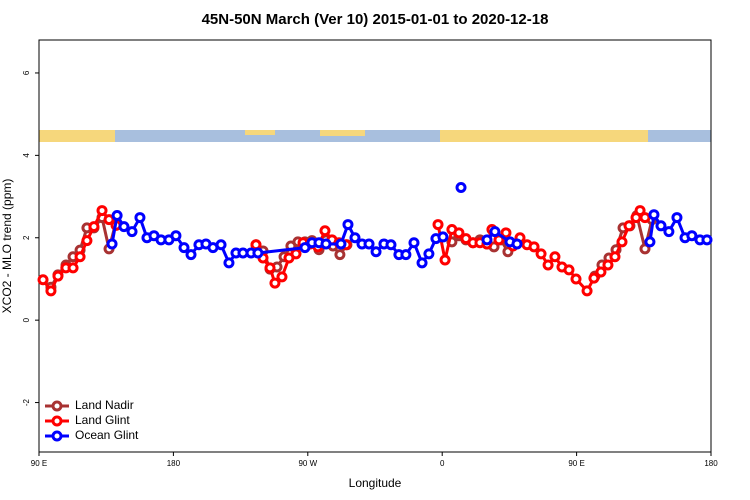 The image size is (750, 500). What do you see at coordinates (26, 155) in the screenshot?
I see `y-tick-label: 4` at bounding box center [26, 155].